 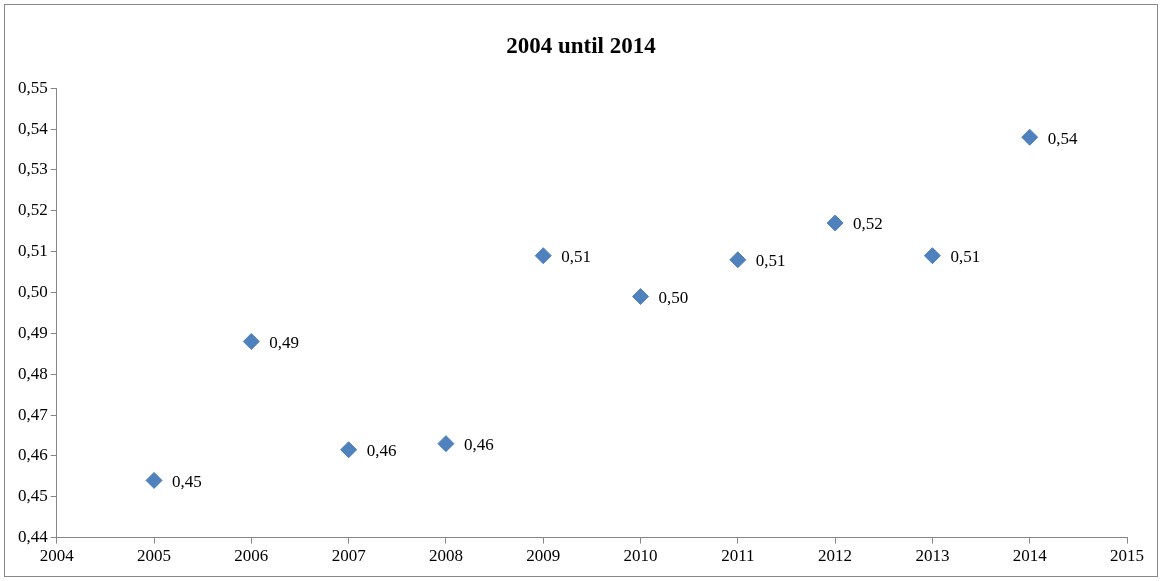 What do you see at coordinates (1062, 138) in the screenshot?
I see `data-label: 0,54` at bounding box center [1062, 138].